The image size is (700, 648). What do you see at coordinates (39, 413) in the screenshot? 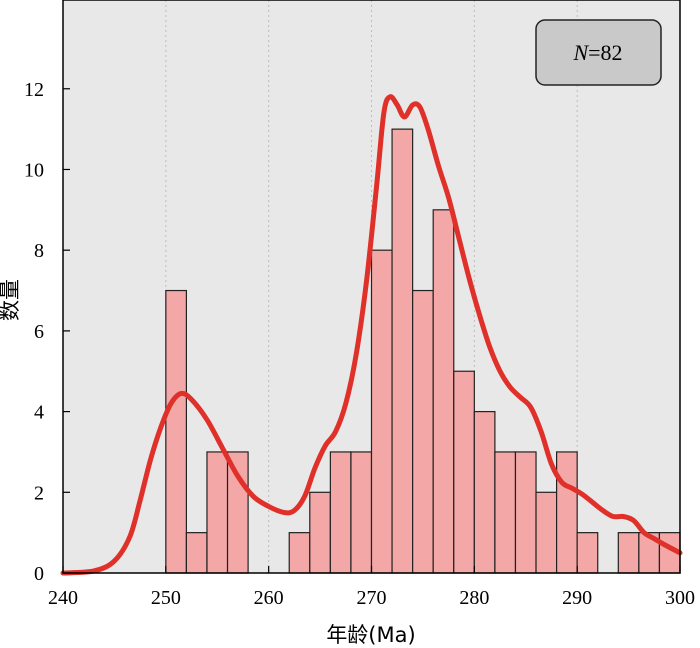
I see `y-tick-label-4: 4` at bounding box center [39, 413].